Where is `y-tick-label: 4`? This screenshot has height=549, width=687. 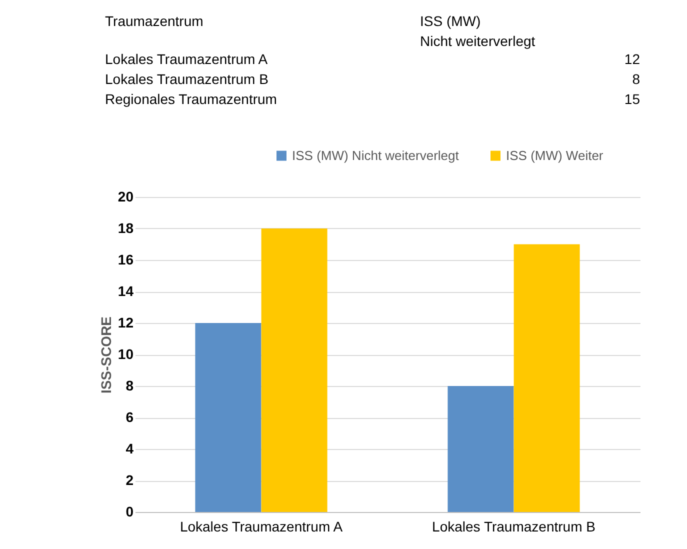
y-tick-label: 4 is located at coordinates (130, 448).